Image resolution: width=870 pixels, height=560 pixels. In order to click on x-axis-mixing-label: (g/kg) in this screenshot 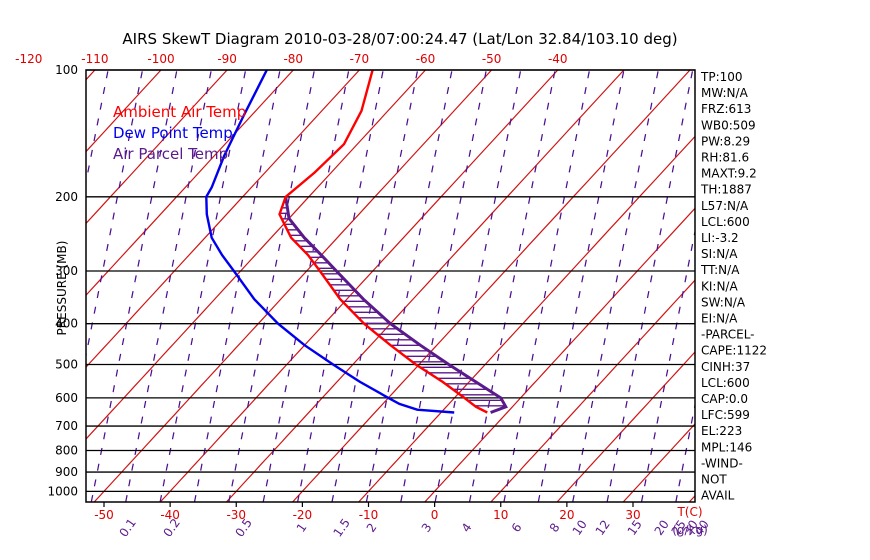, I will do `click(690, 530)`.